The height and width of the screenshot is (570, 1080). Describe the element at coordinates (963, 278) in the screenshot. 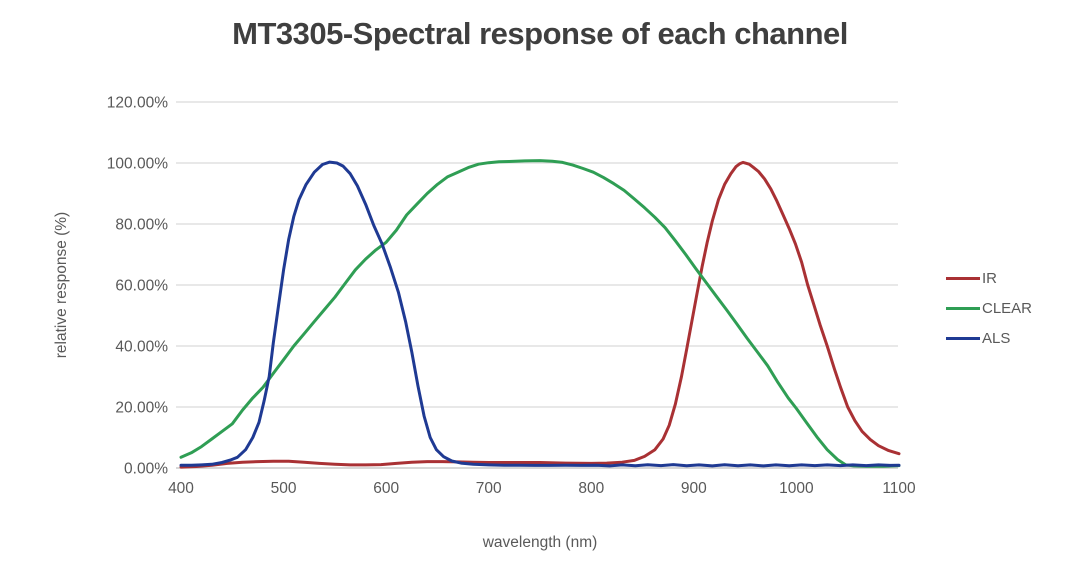

I see `ir-line-swatch-icon` at that location.